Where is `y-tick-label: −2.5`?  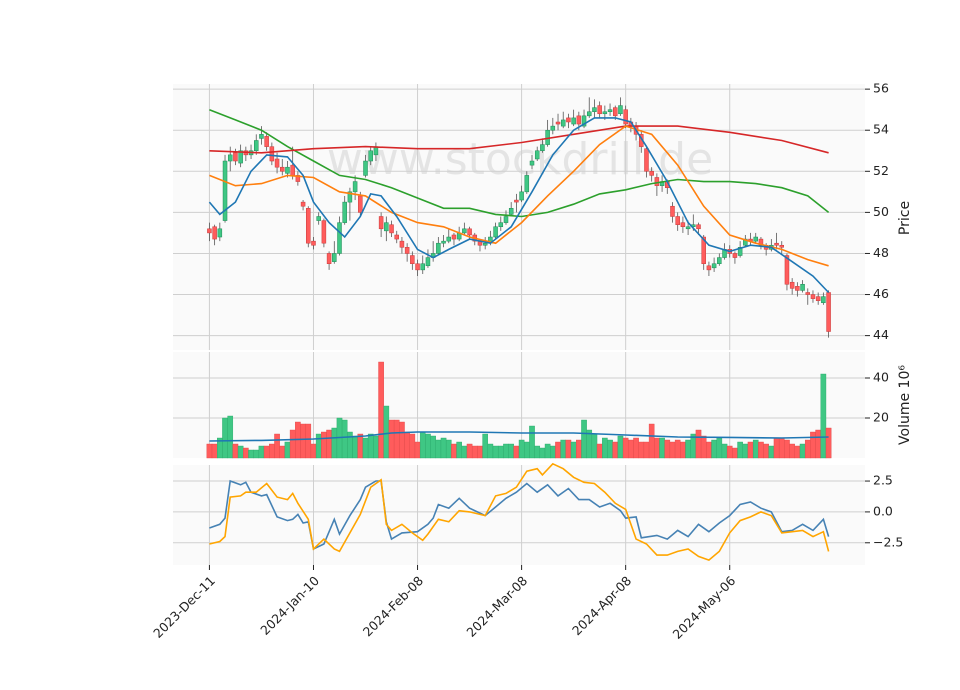 y-tick-label: −2.5 is located at coordinates (888, 541).